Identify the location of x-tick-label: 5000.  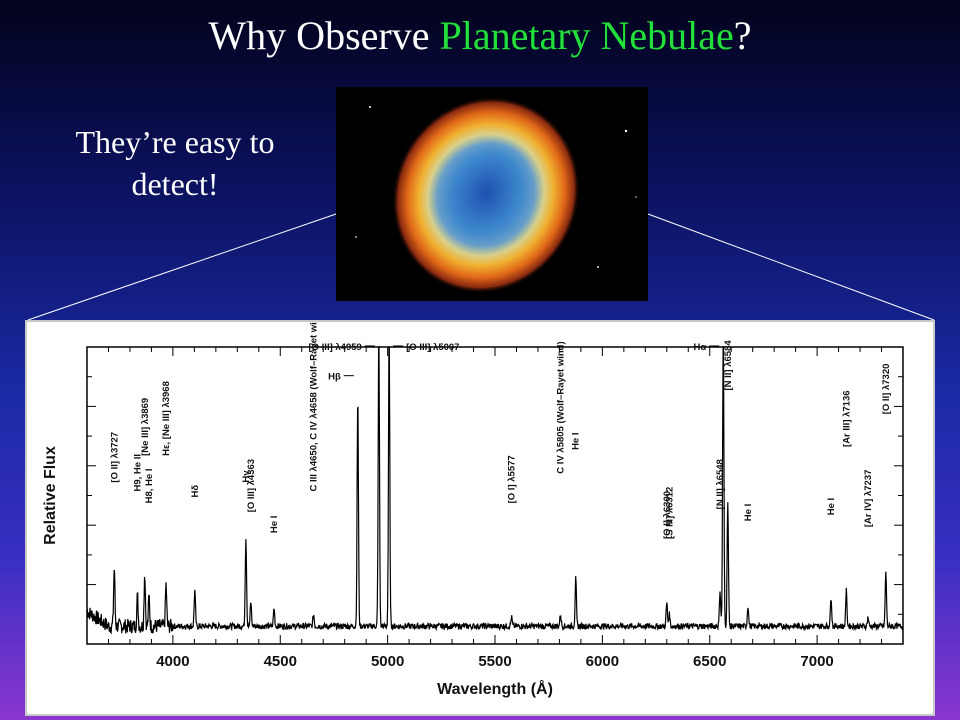
(387, 661).